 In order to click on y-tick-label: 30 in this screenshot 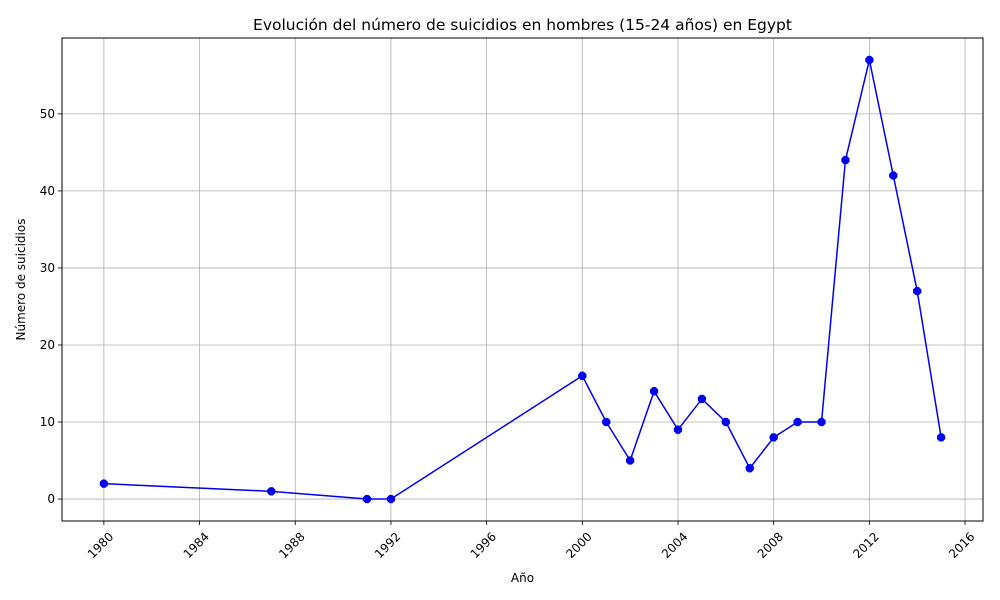, I will do `click(47, 268)`.